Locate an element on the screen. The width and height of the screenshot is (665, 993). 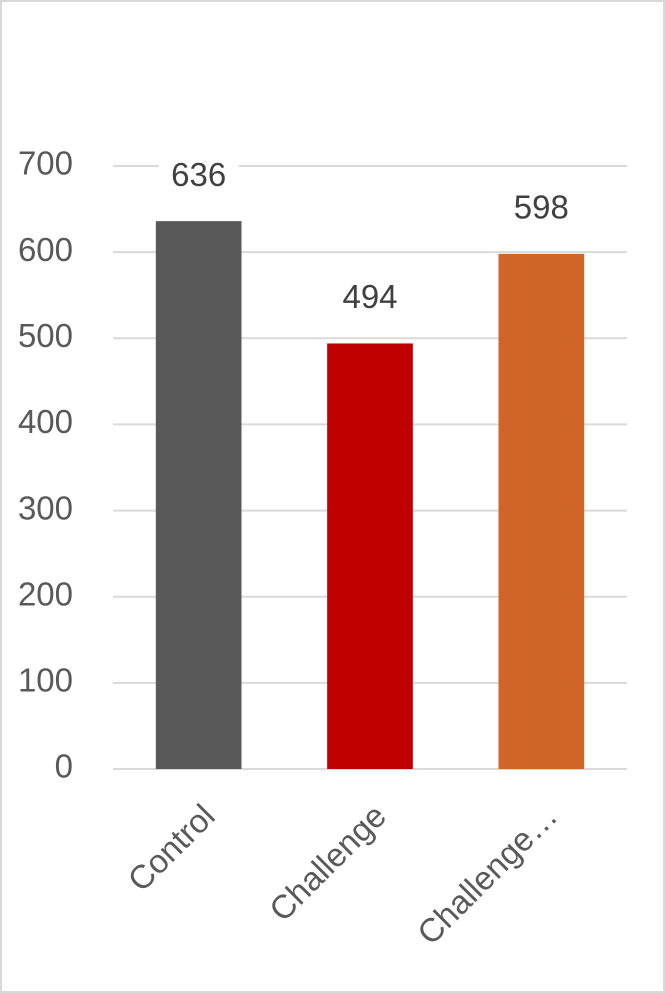
data-label: 598 is located at coordinates (541, 207).